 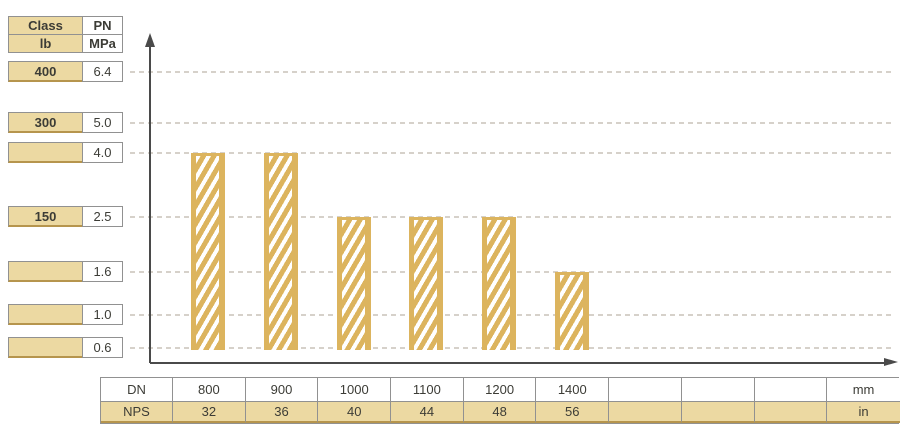 What do you see at coordinates (102, 152) in the screenshot?
I see `pn-cell: 4.0` at bounding box center [102, 152].